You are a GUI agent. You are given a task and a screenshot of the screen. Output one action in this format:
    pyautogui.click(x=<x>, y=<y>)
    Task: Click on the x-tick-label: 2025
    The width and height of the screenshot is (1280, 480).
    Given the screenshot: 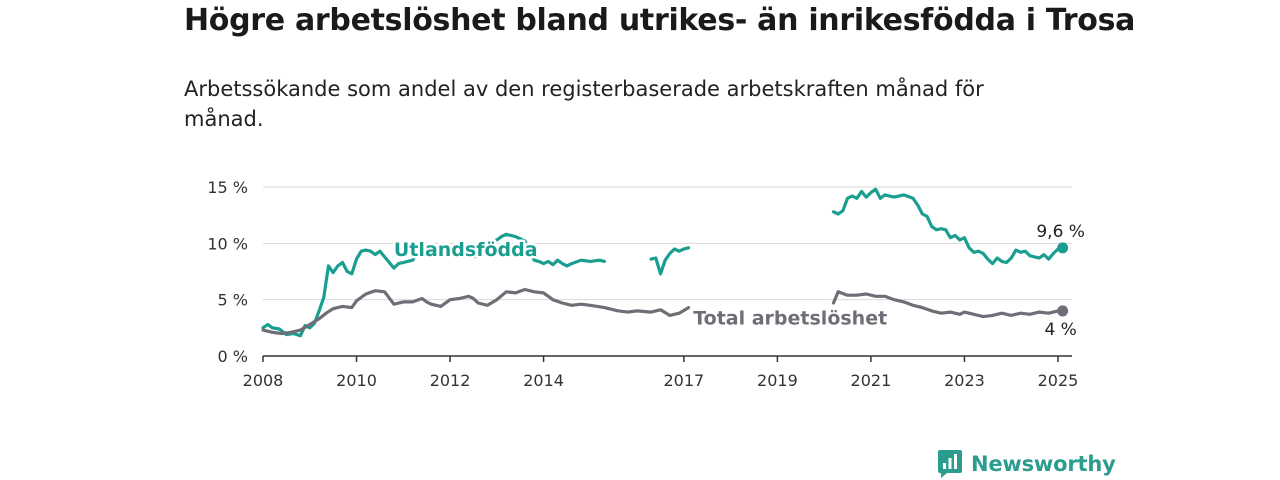 What is the action you would take?
    pyautogui.click(x=1058, y=380)
    